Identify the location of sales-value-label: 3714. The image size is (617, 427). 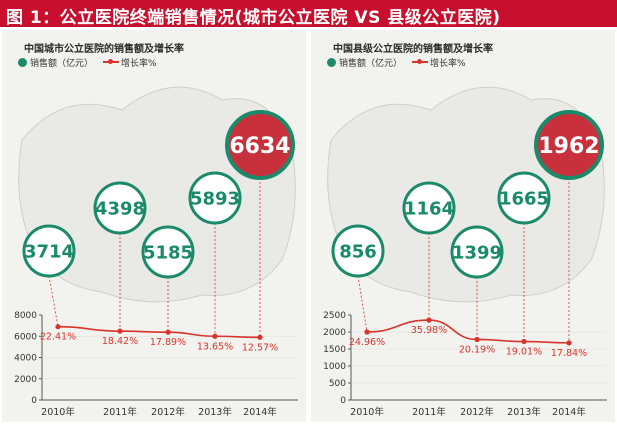
(49, 252).